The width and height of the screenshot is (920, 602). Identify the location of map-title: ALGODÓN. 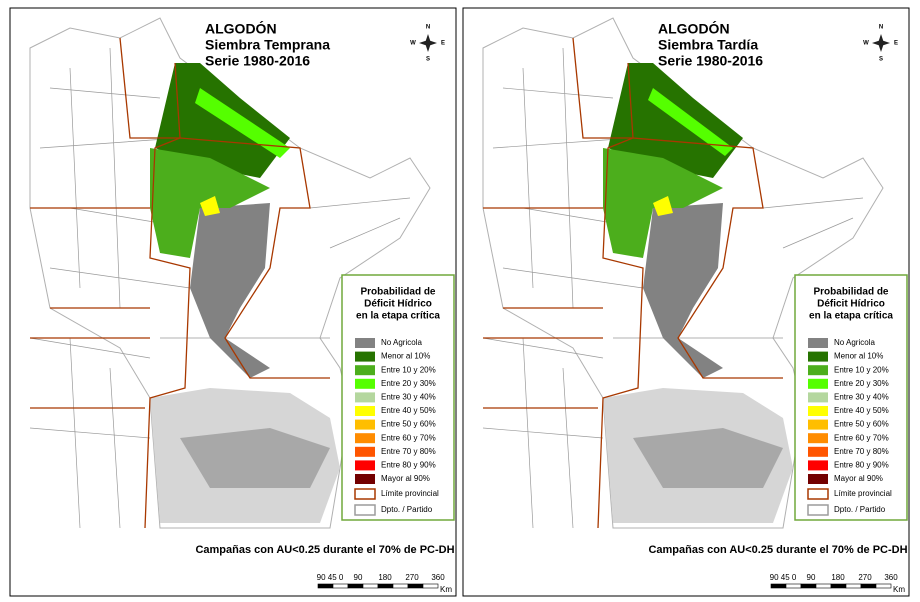
(241, 28).